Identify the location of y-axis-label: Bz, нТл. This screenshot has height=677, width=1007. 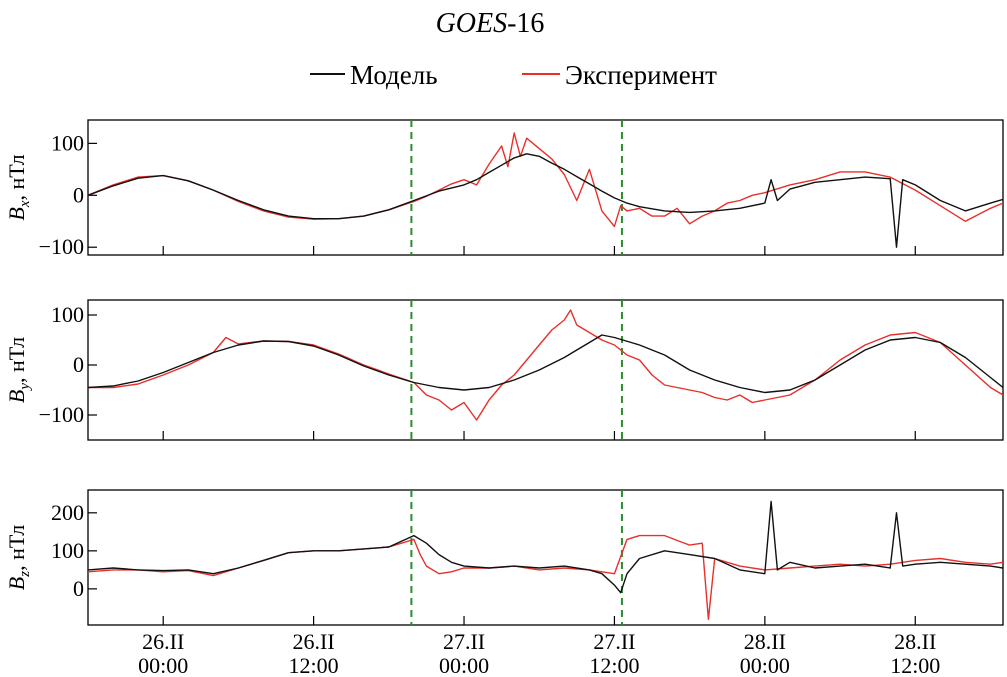
(18, 557).